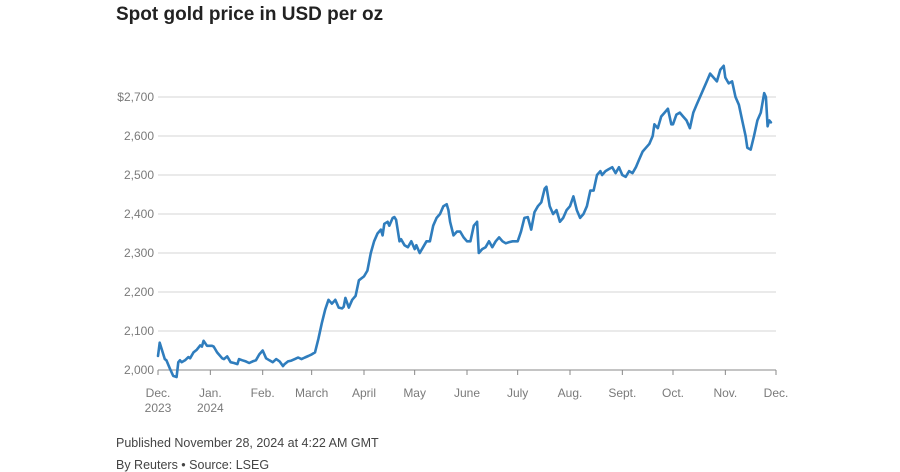  I want to click on x-tick-label-year: 2024, so click(210, 408).